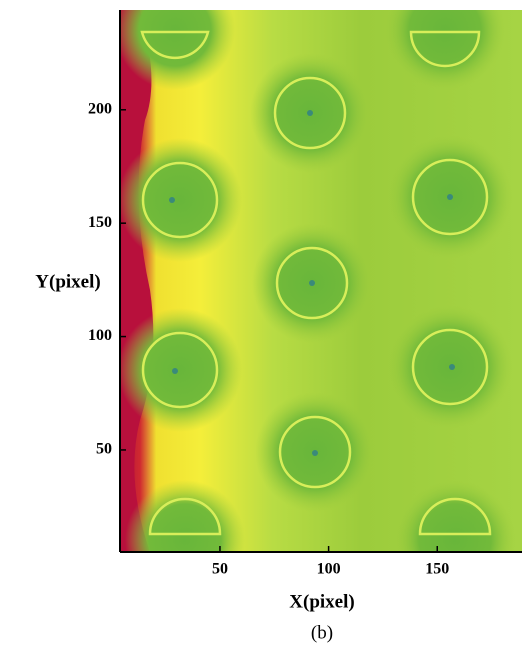  Describe the element at coordinates (100, 222) in the screenshot. I see `y-tick-label: 150` at that location.